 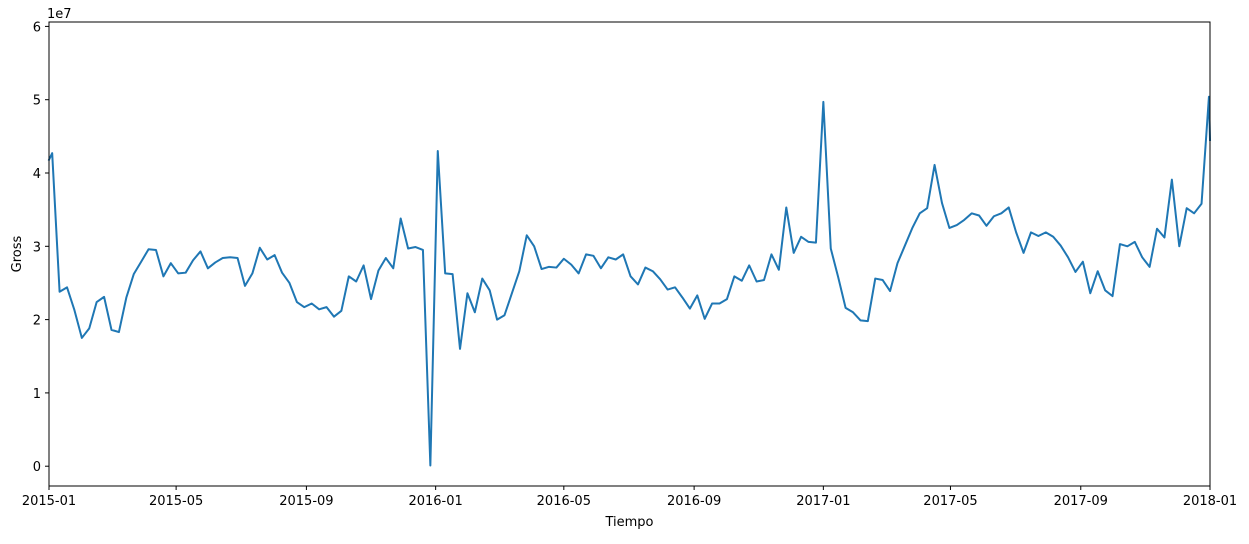 I want to click on x-tick-label: 2017-01, so click(x=823, y=501).